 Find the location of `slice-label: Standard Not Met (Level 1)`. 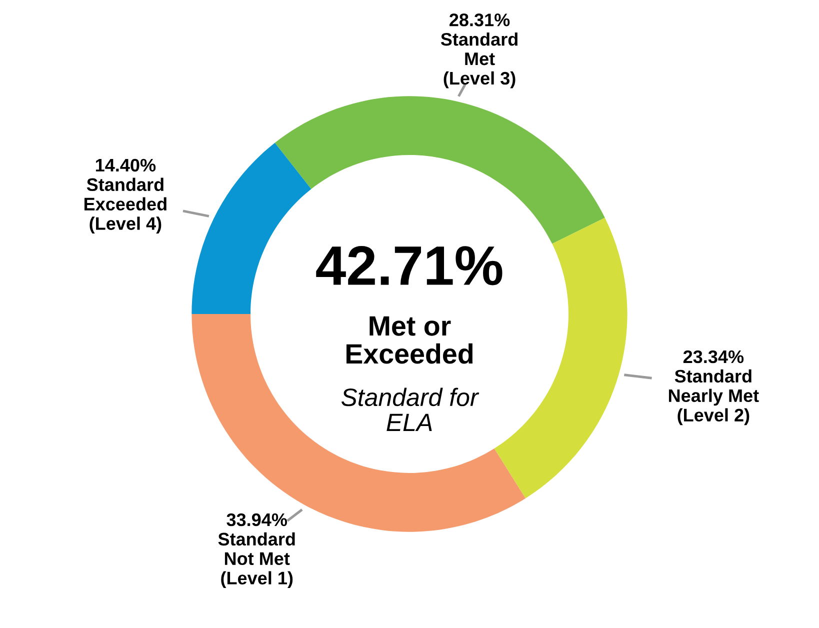

slice-label: Standard Not Met (Level 1) is located at coordinates (256, 560).